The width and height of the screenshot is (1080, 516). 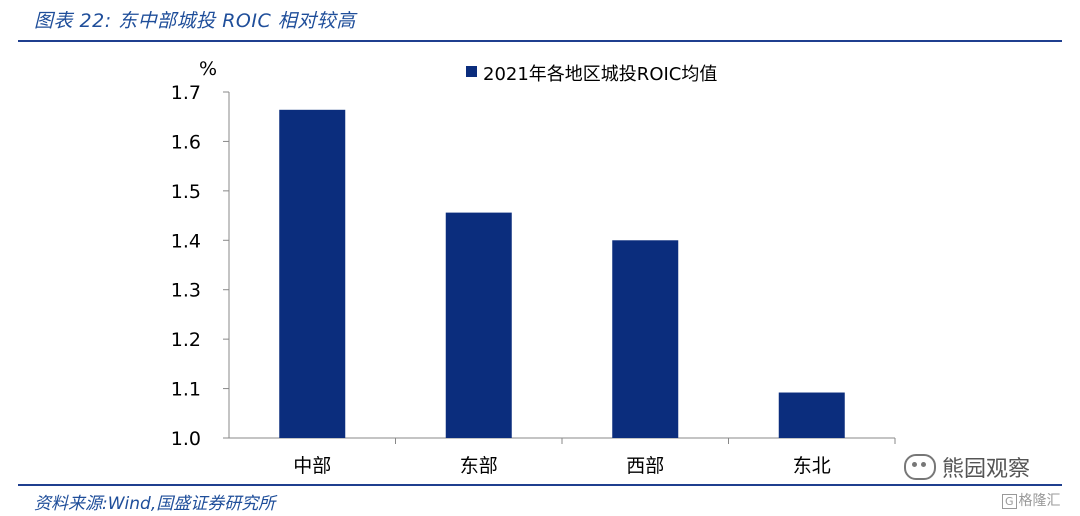 I want to click on y-tick-label: 1.6, so click(x=186, y=142).